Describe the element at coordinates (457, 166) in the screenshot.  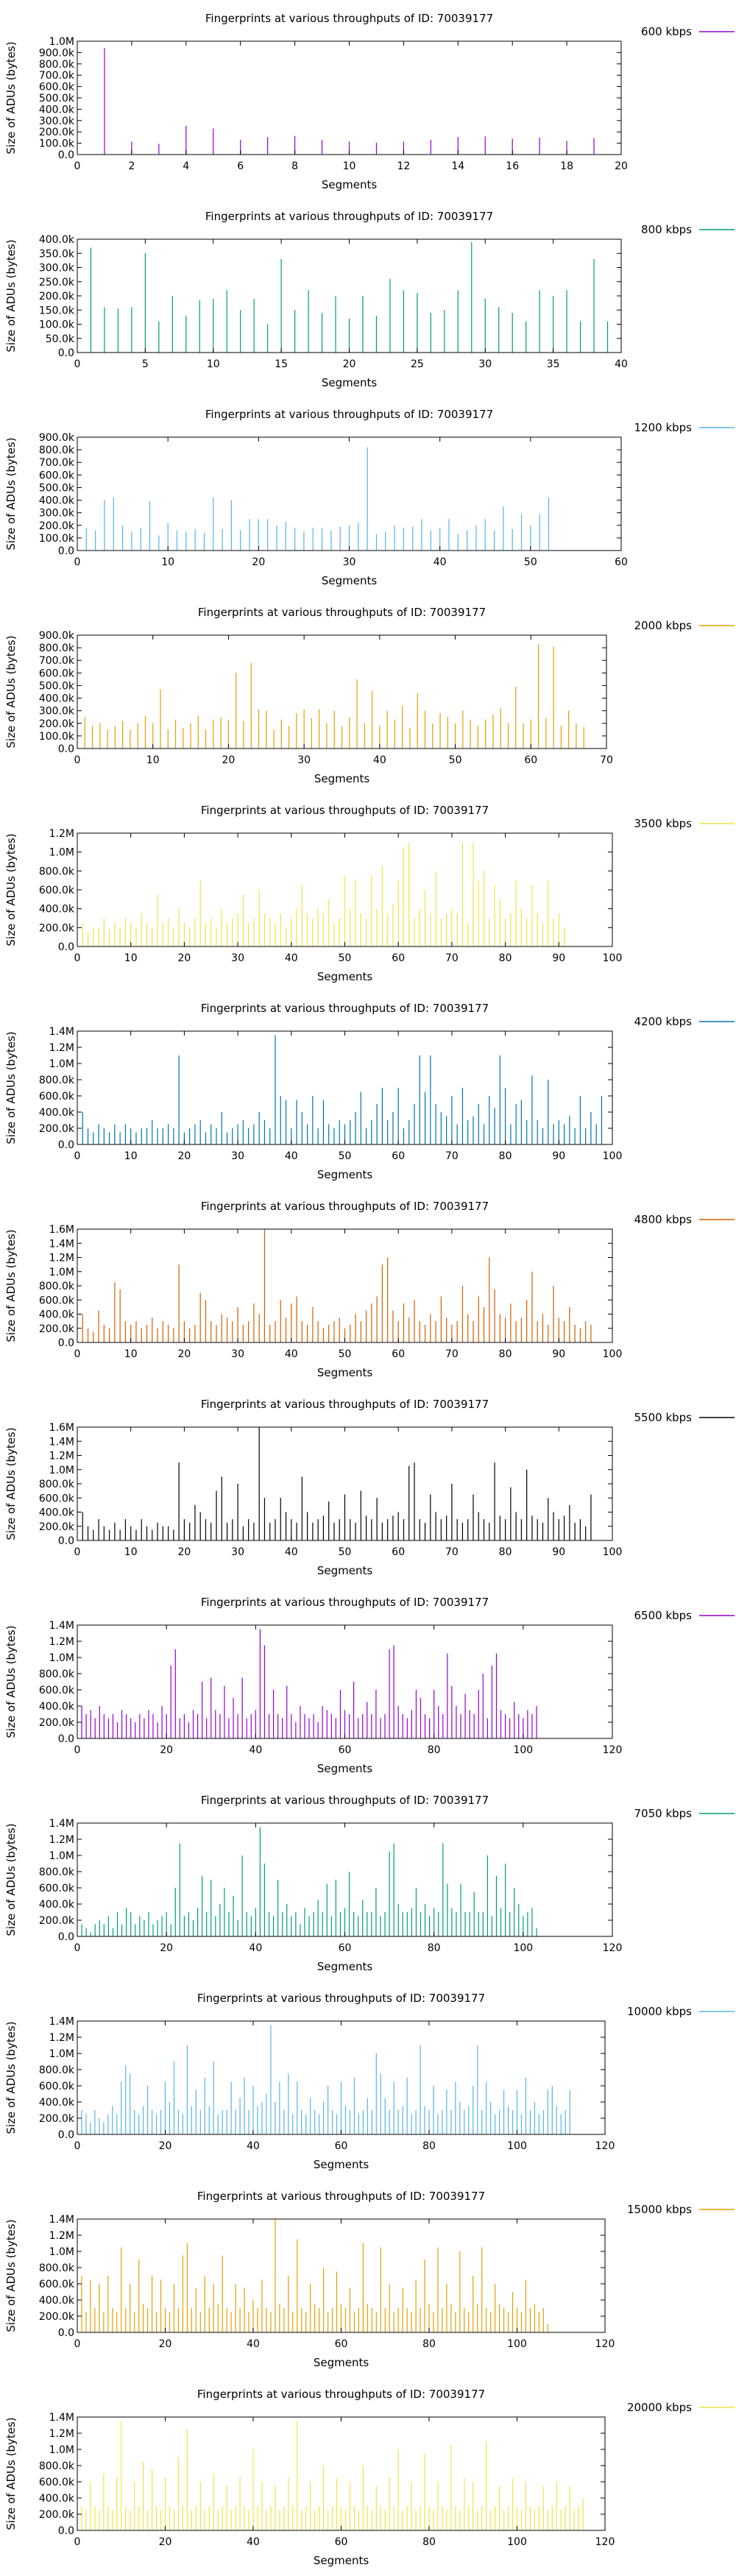
I see `x-tick-label: 14` at that location.